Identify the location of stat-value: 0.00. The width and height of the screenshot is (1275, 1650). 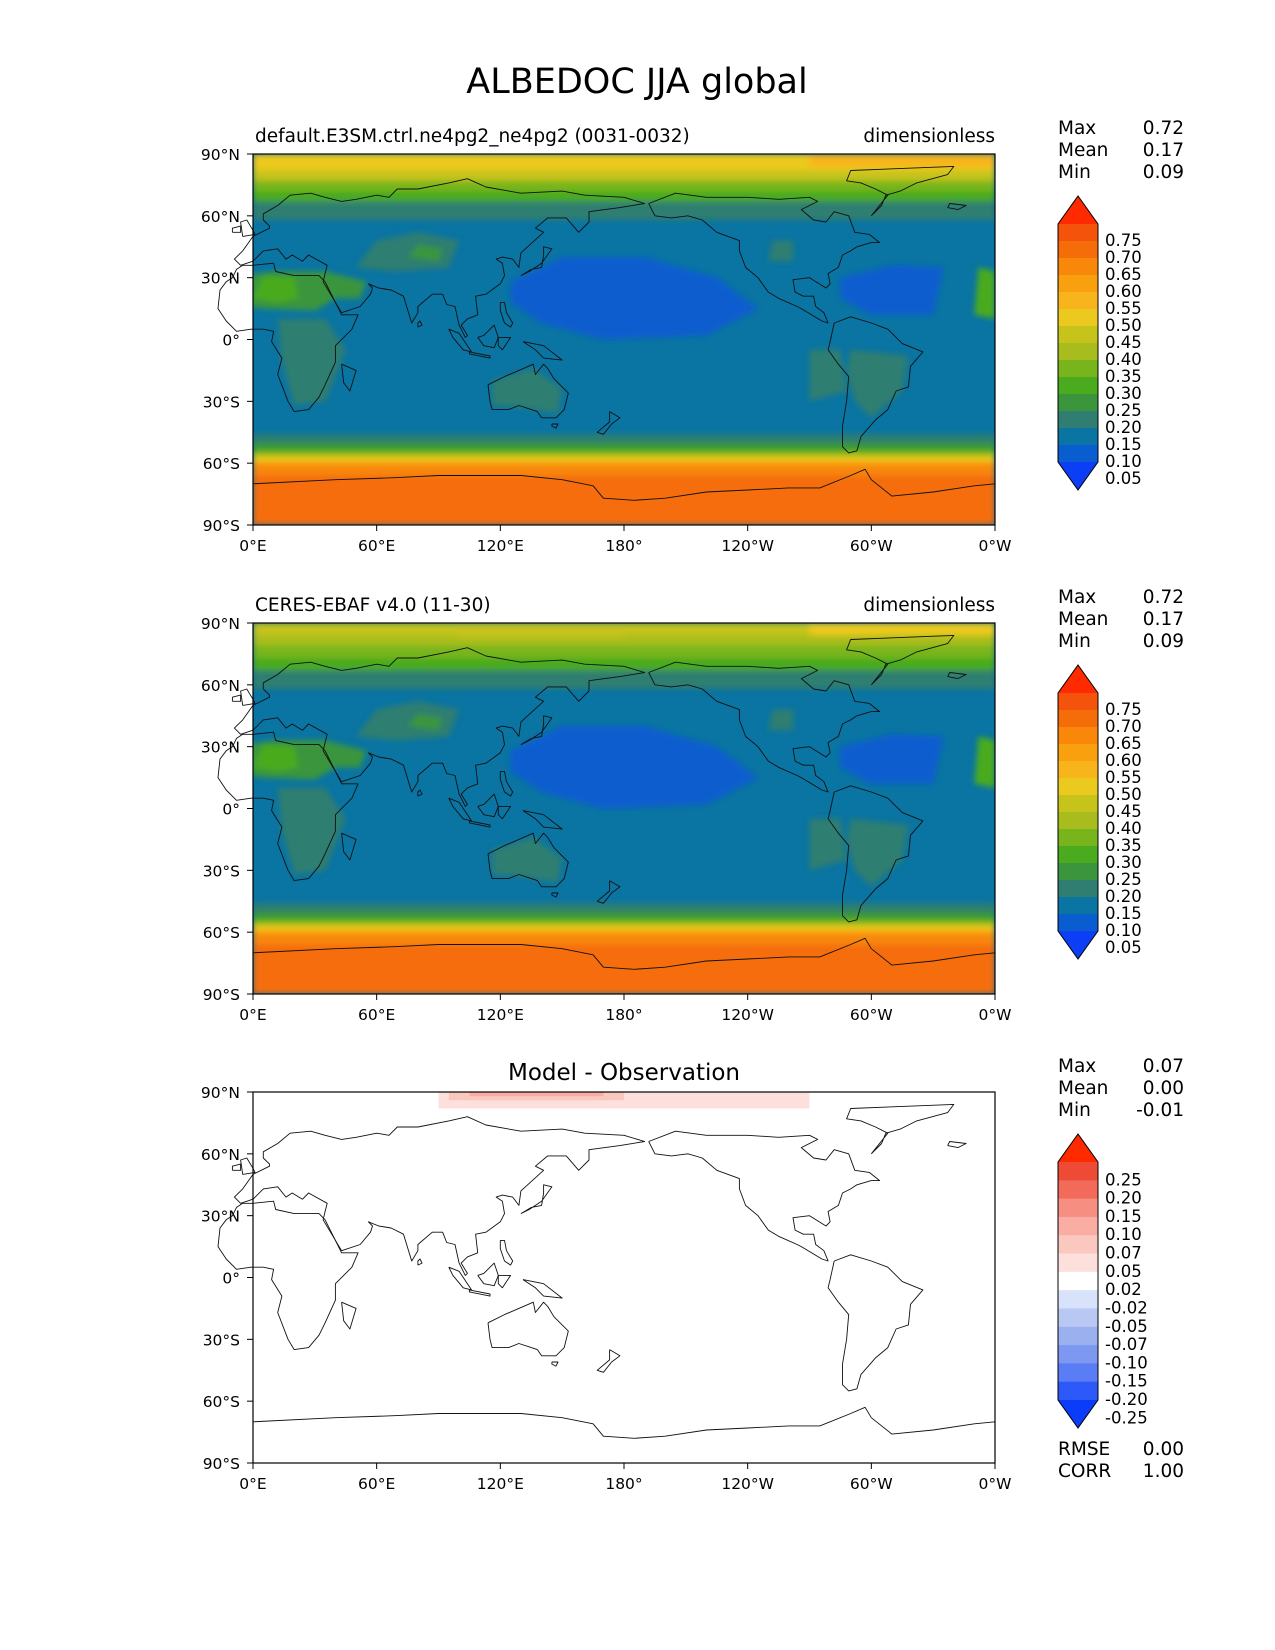
(1163, 1088).